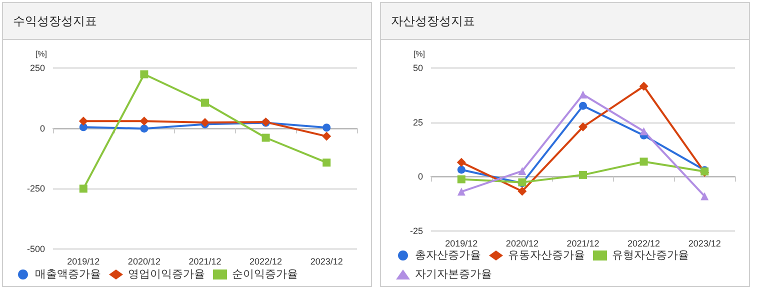  I want to click on y-tick-label: 50, so click(417, 68).